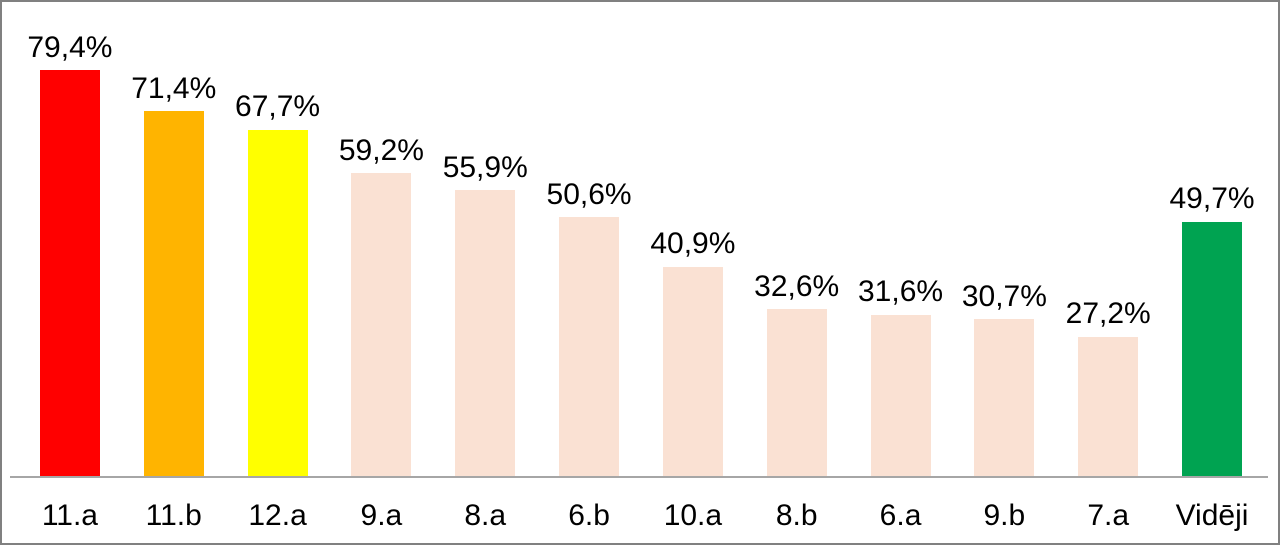 Image resolution: width=1280 pixels, height=545 pixels. Describe the element at coordinates (589, 194) in the screenshot. I see `bar-value-label: 50,6%` at that location.